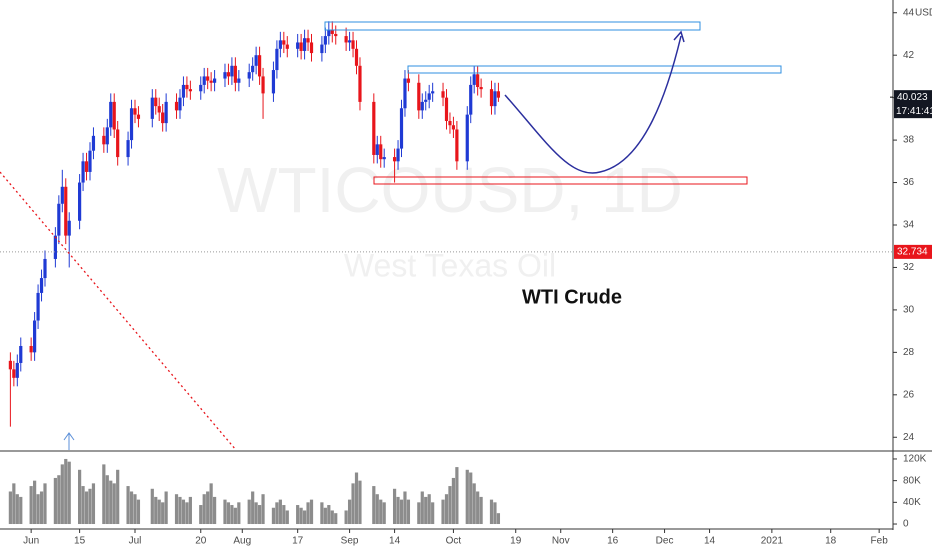  What do you see at coordinates (909, 267) in the screenshot?
I see `y-tick-label: 32` at bounding box center [909, 267].